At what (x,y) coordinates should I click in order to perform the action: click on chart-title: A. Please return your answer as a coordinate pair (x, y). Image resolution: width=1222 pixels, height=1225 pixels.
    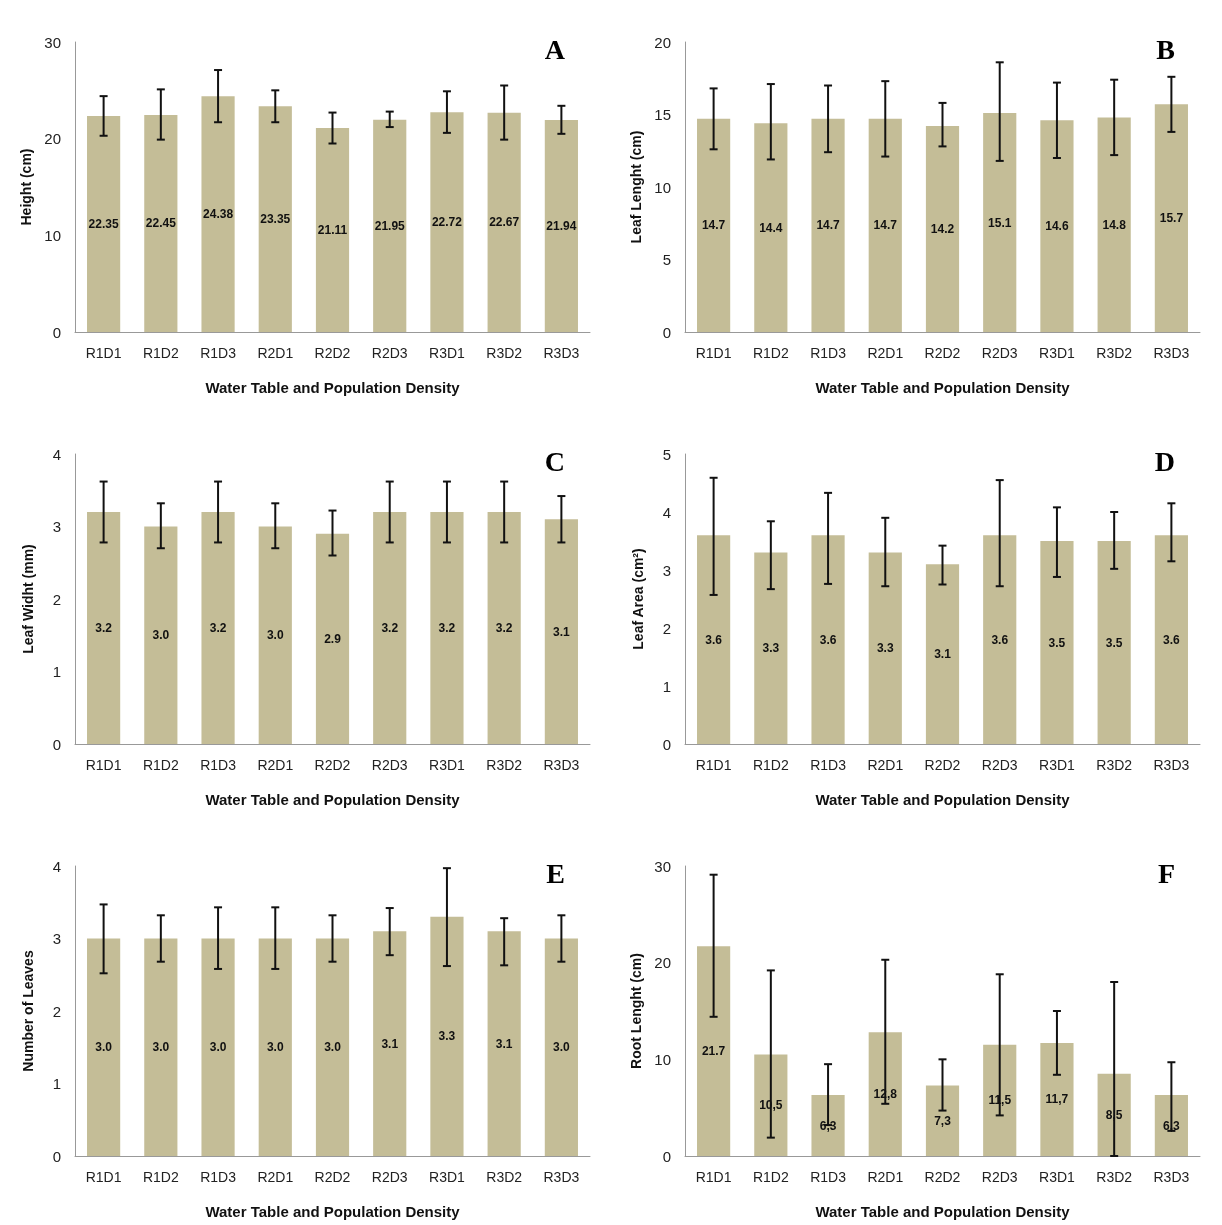
    Looking at the image, I should click on (555, 49).